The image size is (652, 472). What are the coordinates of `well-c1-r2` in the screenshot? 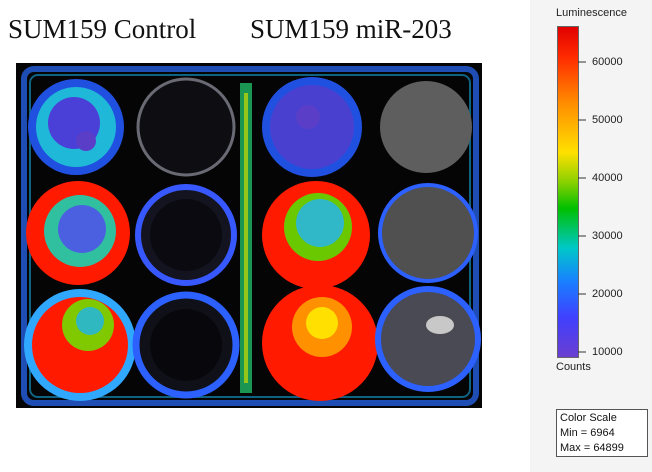 It's located at (78, 233).